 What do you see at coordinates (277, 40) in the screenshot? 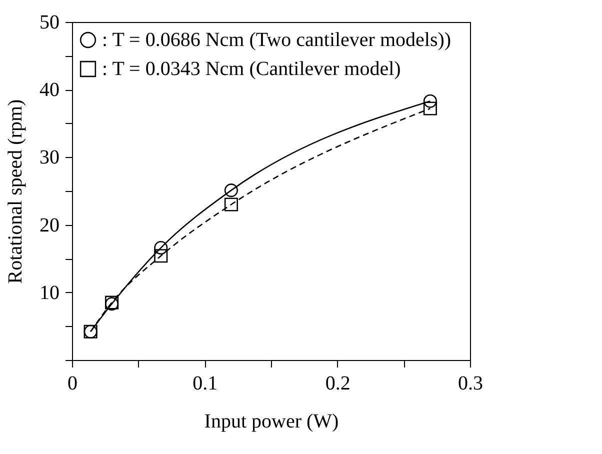
I see `legend-label: : T = 0.0686 Ncm (Two cantilever models))` at bounding box center [277, 40].